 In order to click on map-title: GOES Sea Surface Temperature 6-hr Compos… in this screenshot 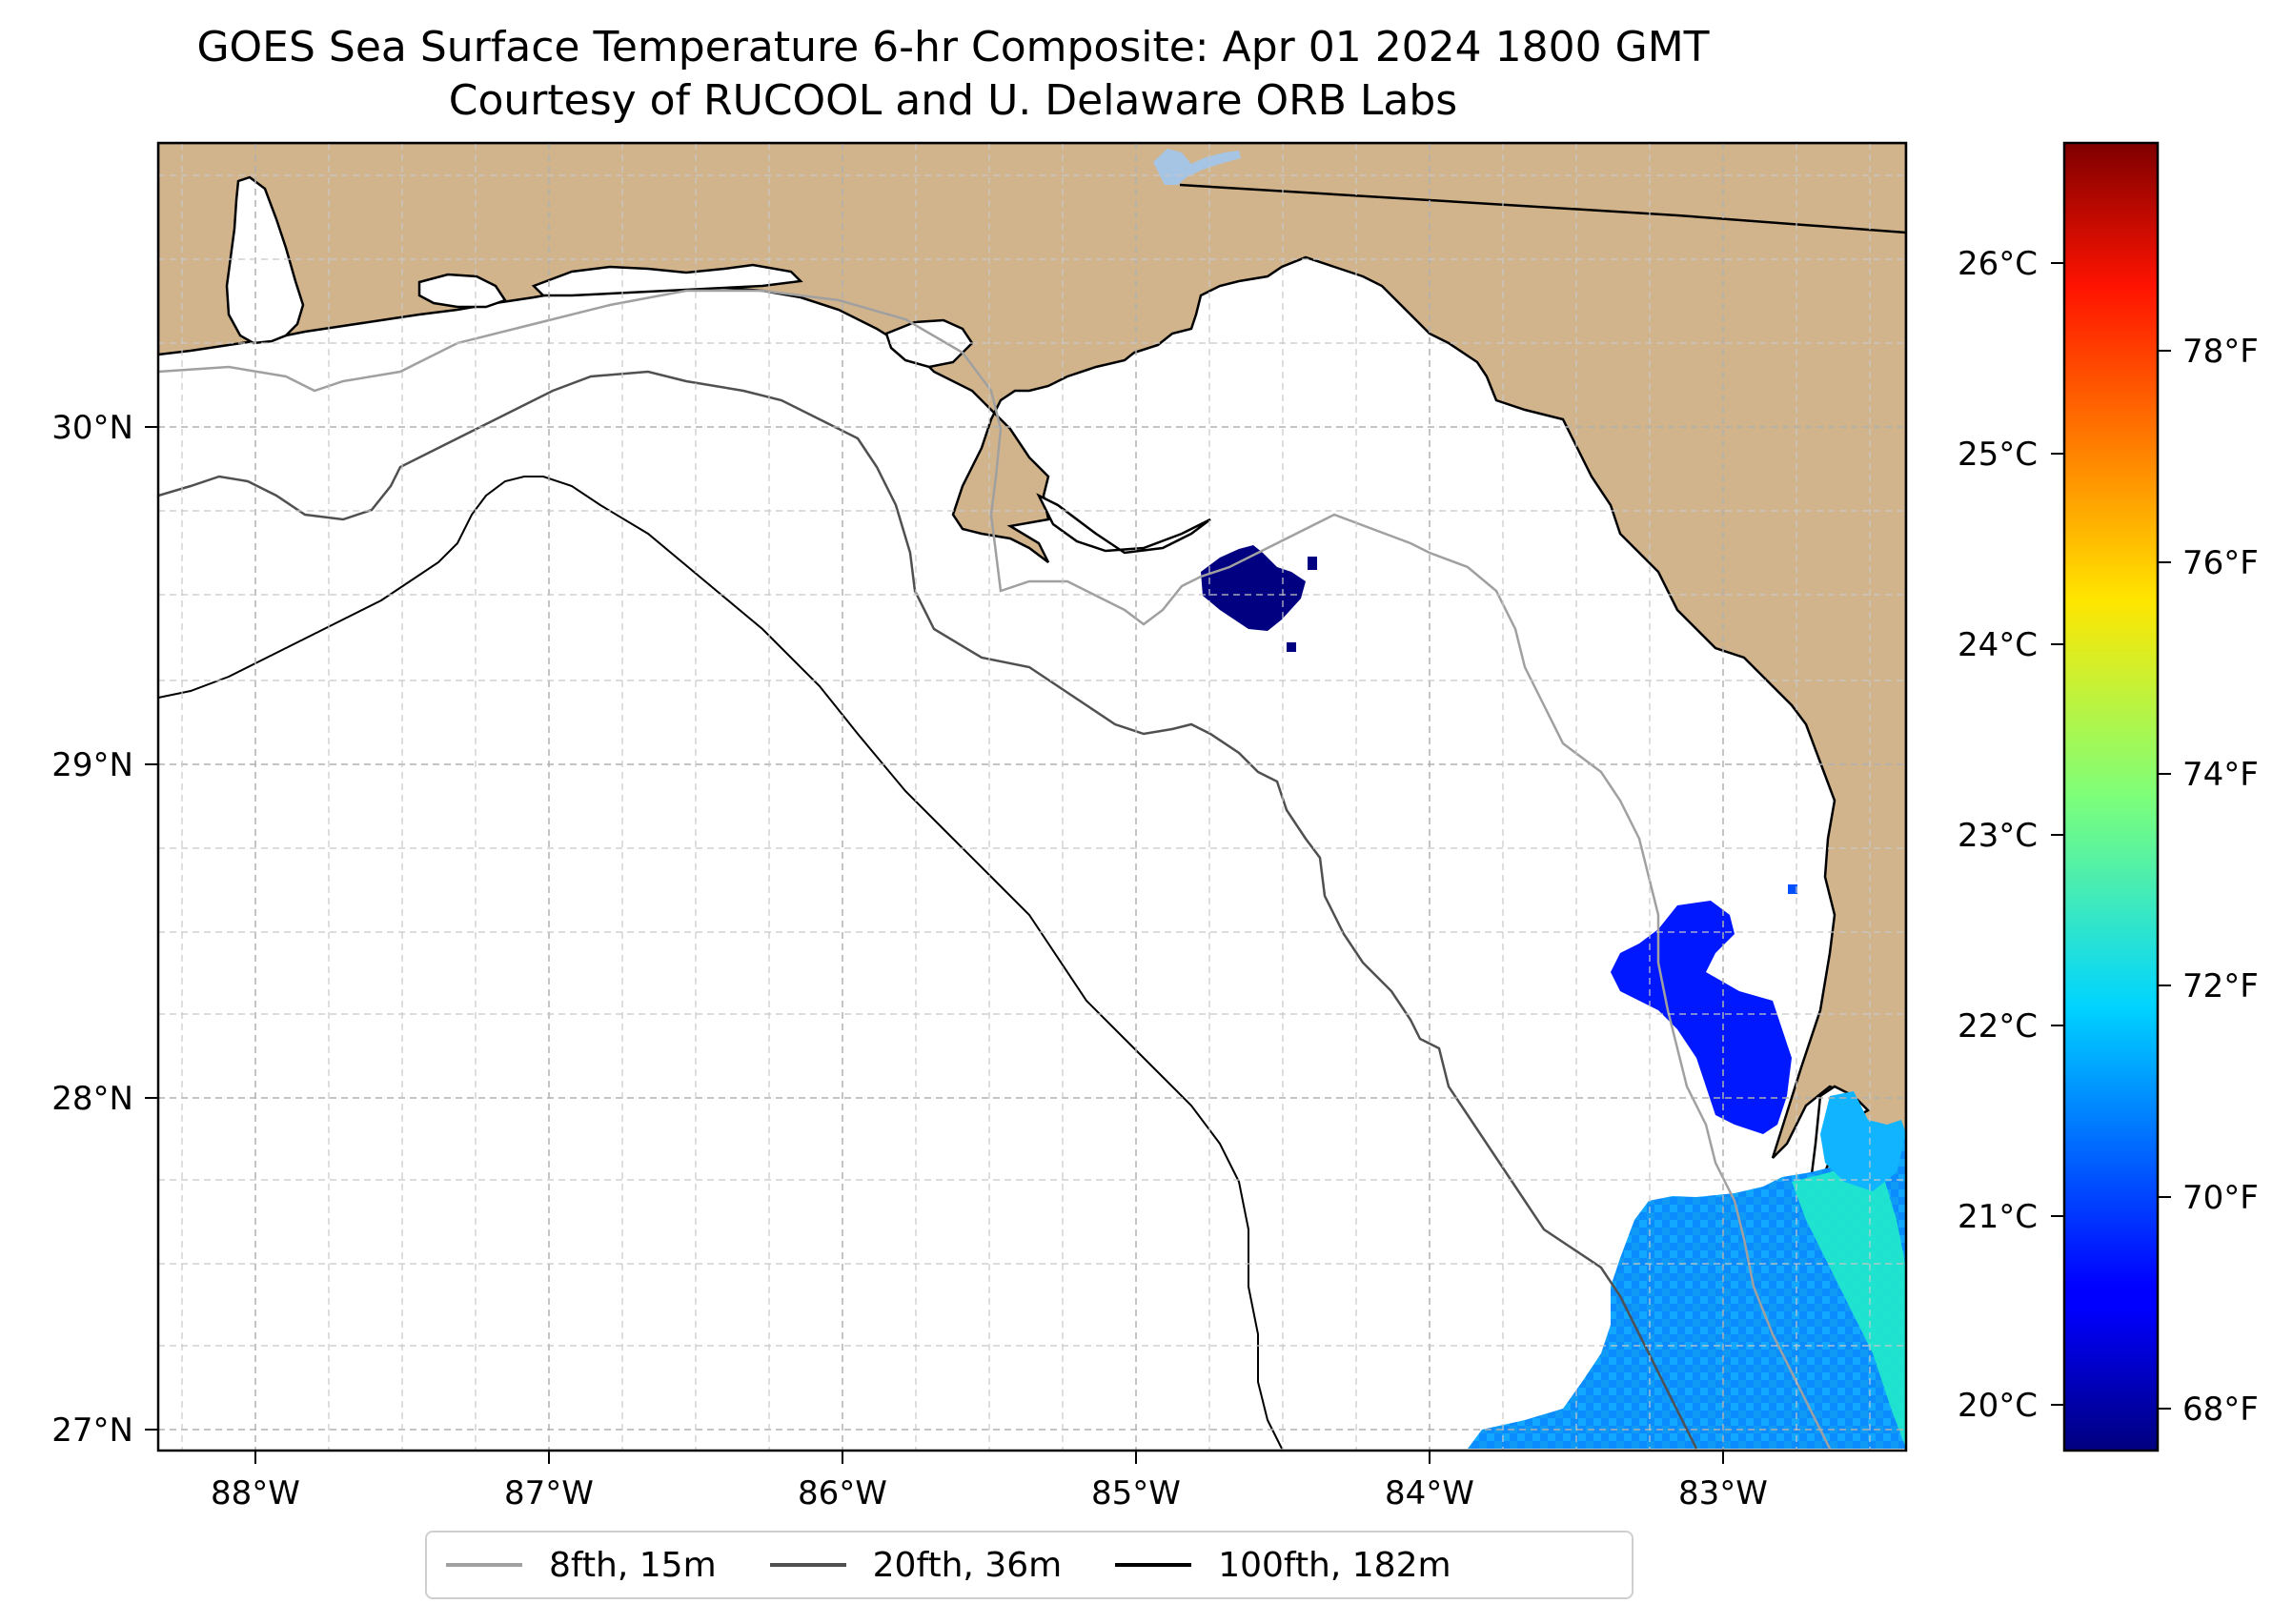, I will do `click(953, 47)`.